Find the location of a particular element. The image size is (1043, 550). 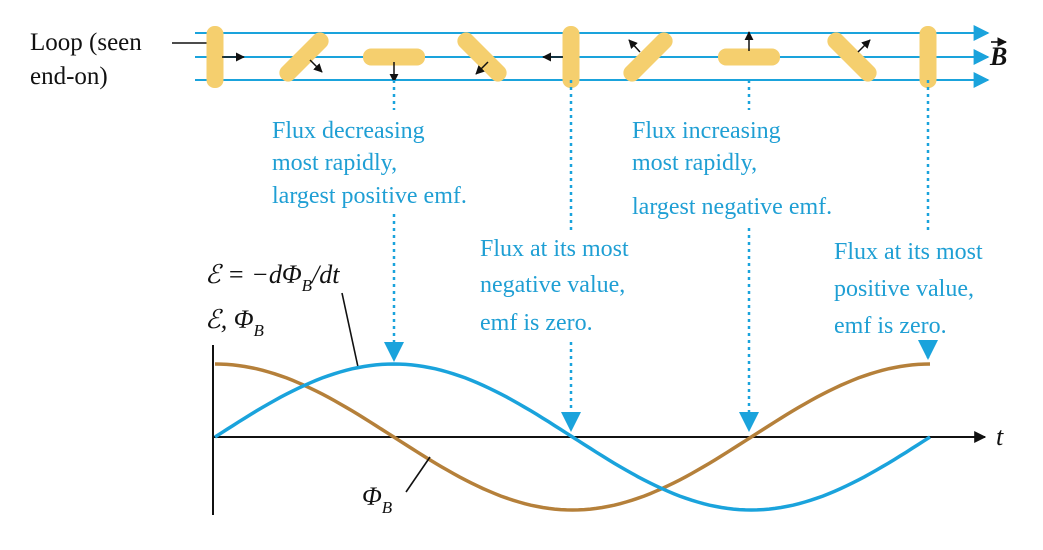

emf-formula-label: ℰ = −dΦB/dt is located at coordinates (282, 314).